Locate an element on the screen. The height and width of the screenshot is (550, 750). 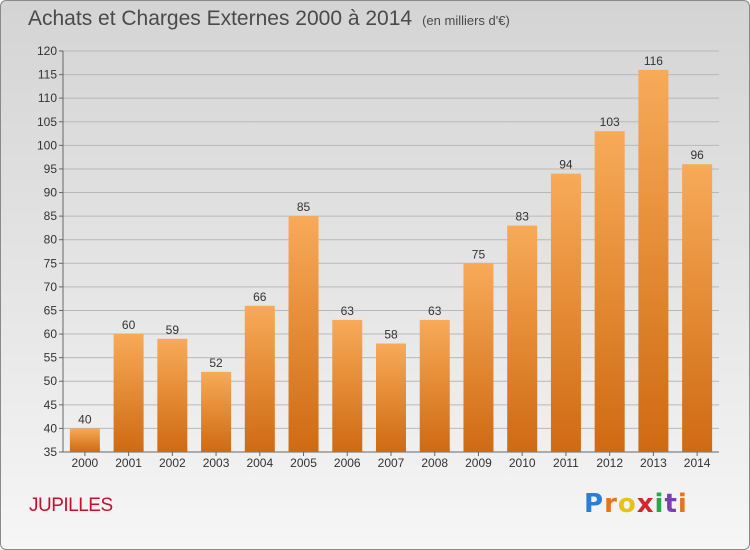
logo-letter: o is located at coordinates (627, 504).